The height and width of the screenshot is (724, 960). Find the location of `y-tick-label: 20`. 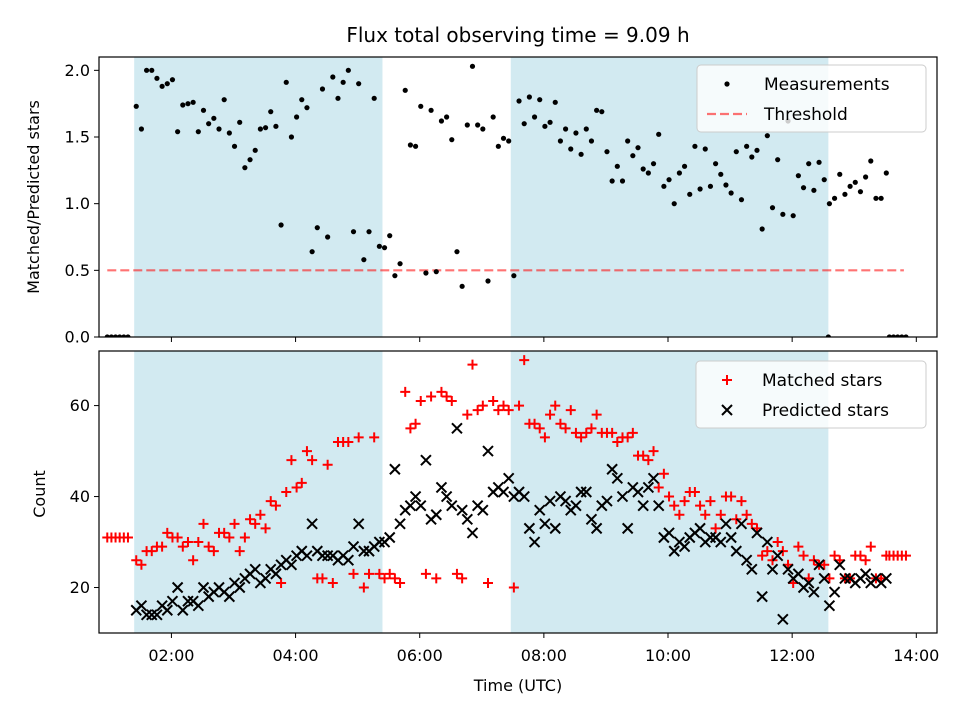

y-tick-label: 20 is located at coordinates (80, 587).